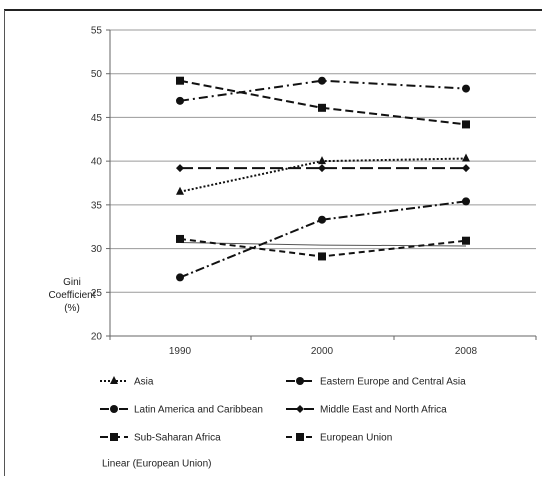  I want to click on series-european-union, so click(323, 247).